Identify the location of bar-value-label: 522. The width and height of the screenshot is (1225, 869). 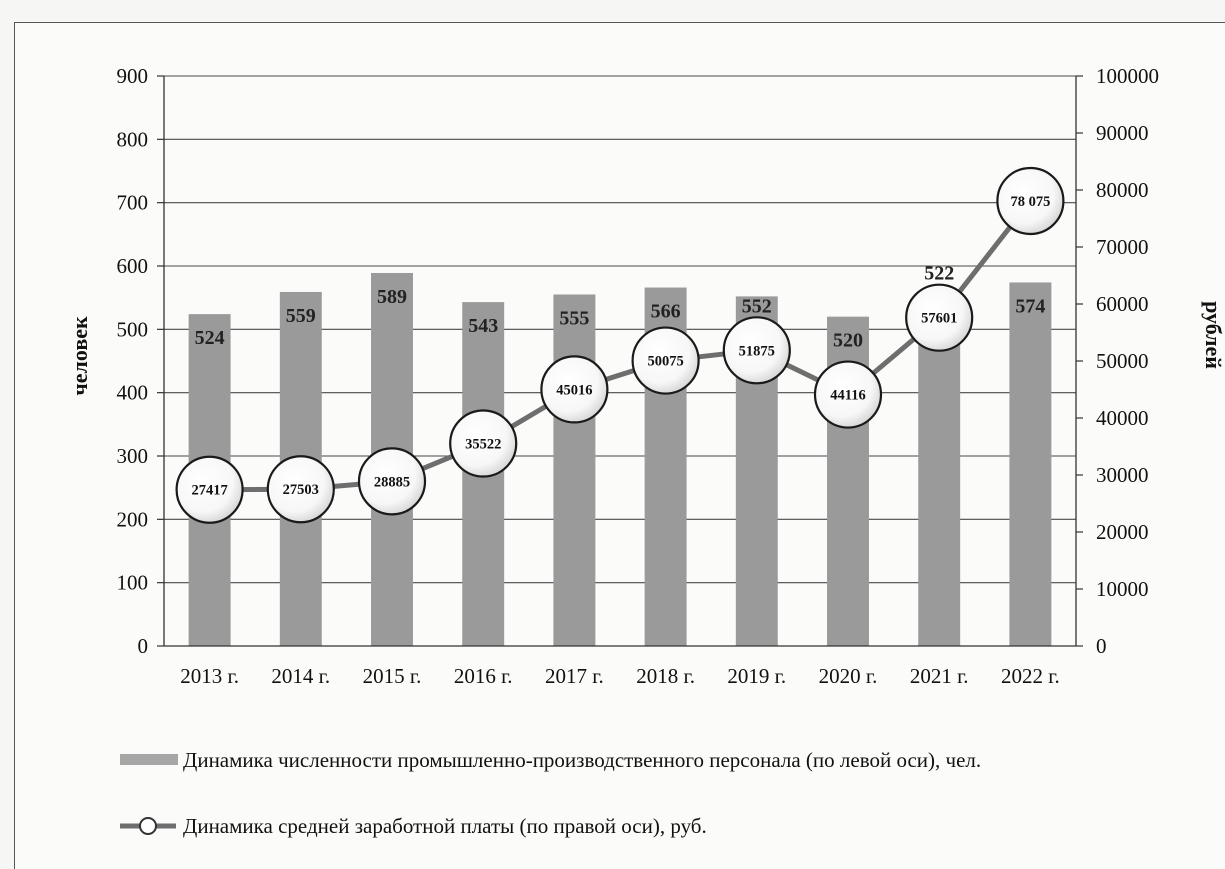
(939, 274).